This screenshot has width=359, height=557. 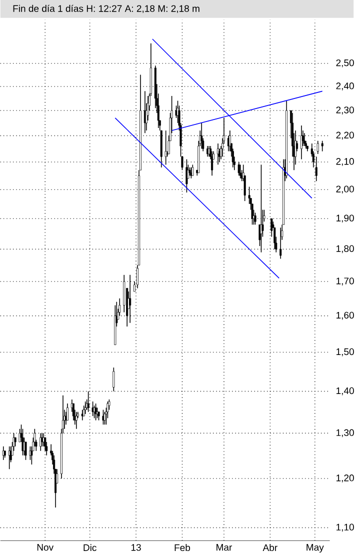 What do you see at coordinates (106, 9) in the screenshot?
I see `chart-title: Fin de día 1 días H: 12:27 A: 2,18 M: 2,18 m` at bounding box center [106, 9].